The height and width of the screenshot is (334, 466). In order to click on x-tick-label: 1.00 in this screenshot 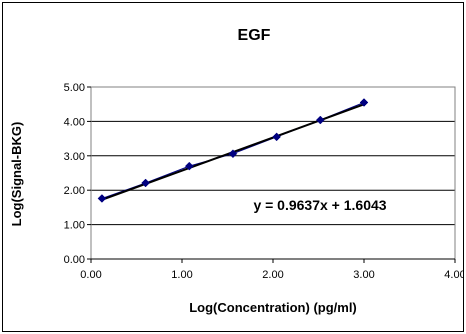, I will do `click(181, 275)`.